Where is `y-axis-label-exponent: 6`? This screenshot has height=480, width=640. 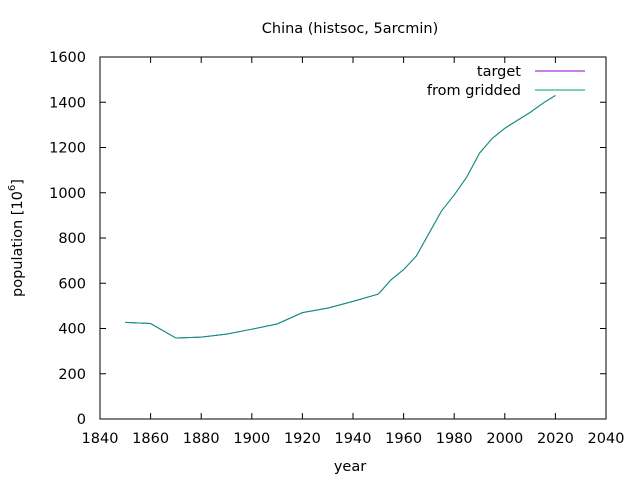 y-axis-label-exponent: 6 is located at coordinates (12, 188).